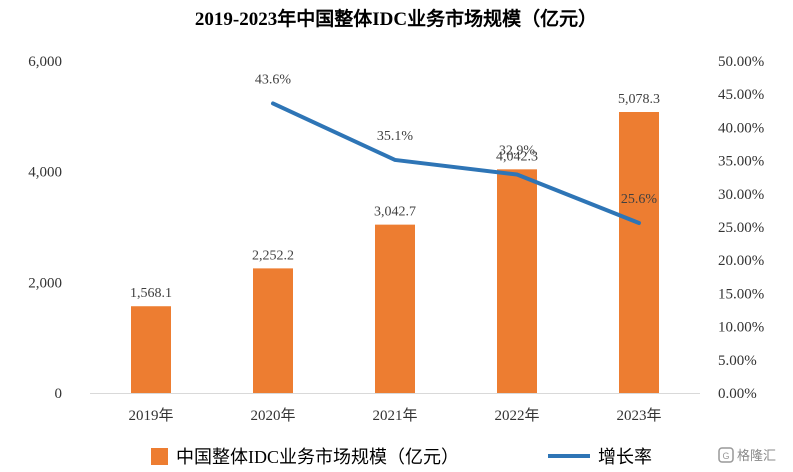 The height and width of the screenshot is (472, 793). What do you see at coordinates (272, 415) in the screenshot?
I see `x-tick-label: 2020年` at bounding box center [272, 415].